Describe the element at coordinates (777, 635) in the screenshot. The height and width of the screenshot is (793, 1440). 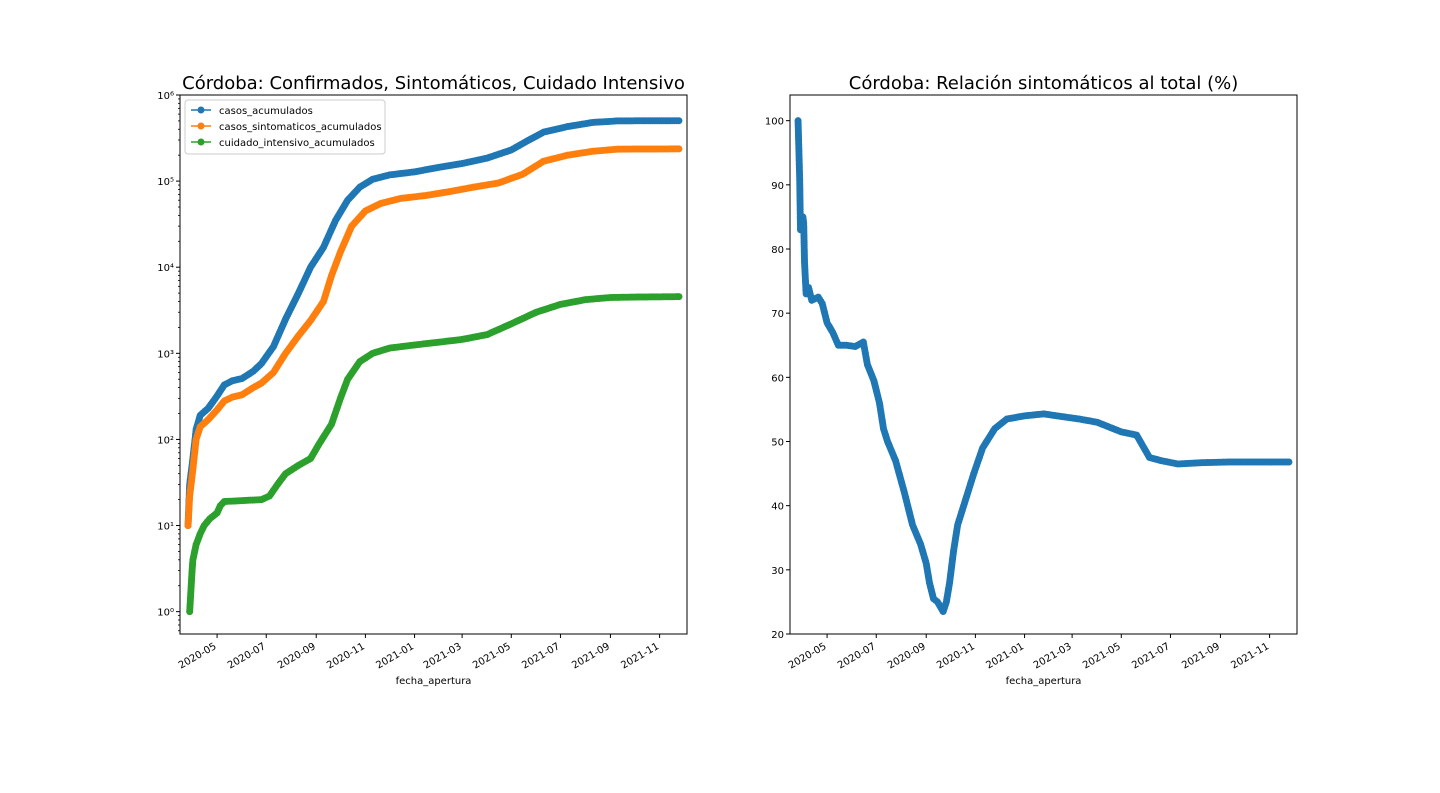
I see `y-tick-label: 20` at that location.